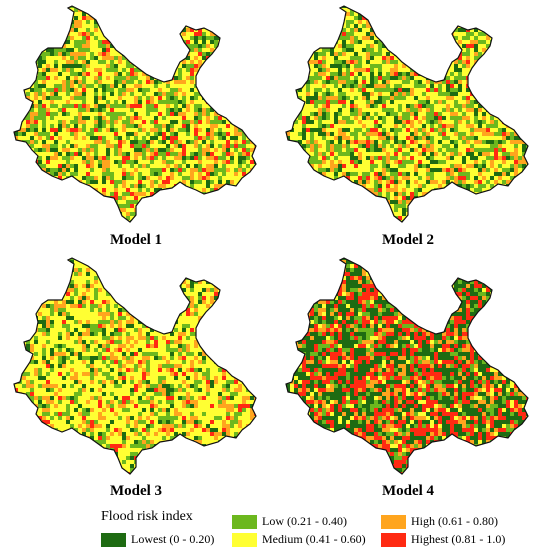 This screenshot has width=544, height=550. What do you see at coordinates (454, 521) in the screenshot?
I see `legend-label-high: High (0.61 - 0.80)` at bounding box center [454, 521].